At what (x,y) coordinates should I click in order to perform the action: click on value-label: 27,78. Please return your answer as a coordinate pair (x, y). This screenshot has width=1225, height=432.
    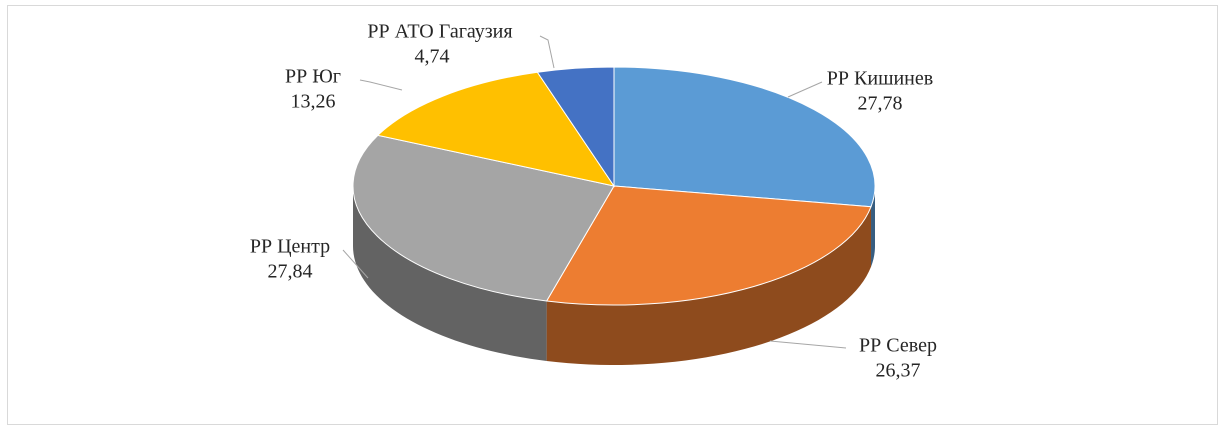
    Looking at the image, I should click on (880, 104).